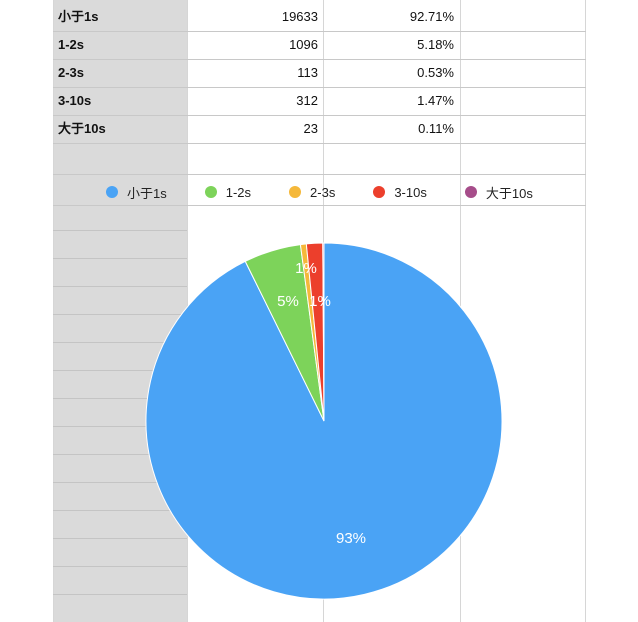  Describe the element at coordinates (323, 332) in the screenshot. I see `pie-slice` at that location.